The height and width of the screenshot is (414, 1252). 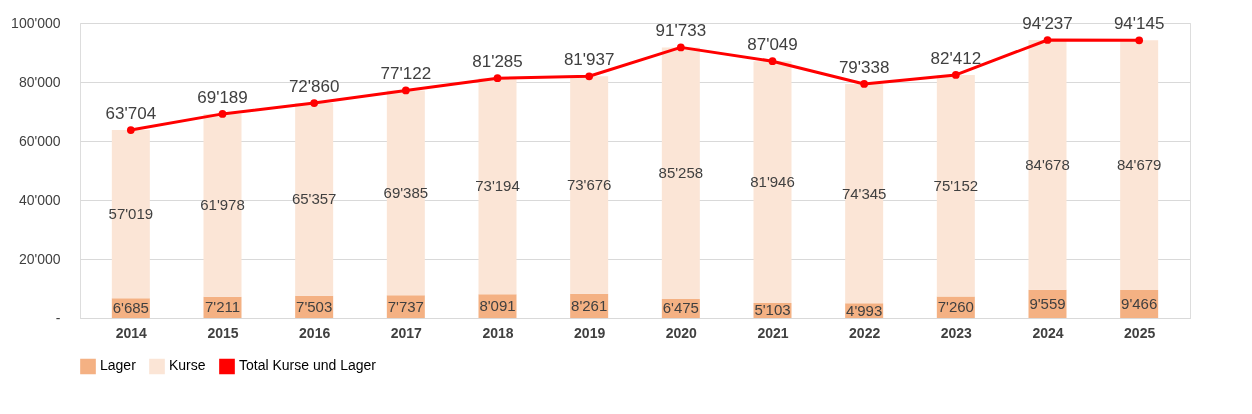 I want to click on data-label: 84'678, so click(x=1047, y=164).